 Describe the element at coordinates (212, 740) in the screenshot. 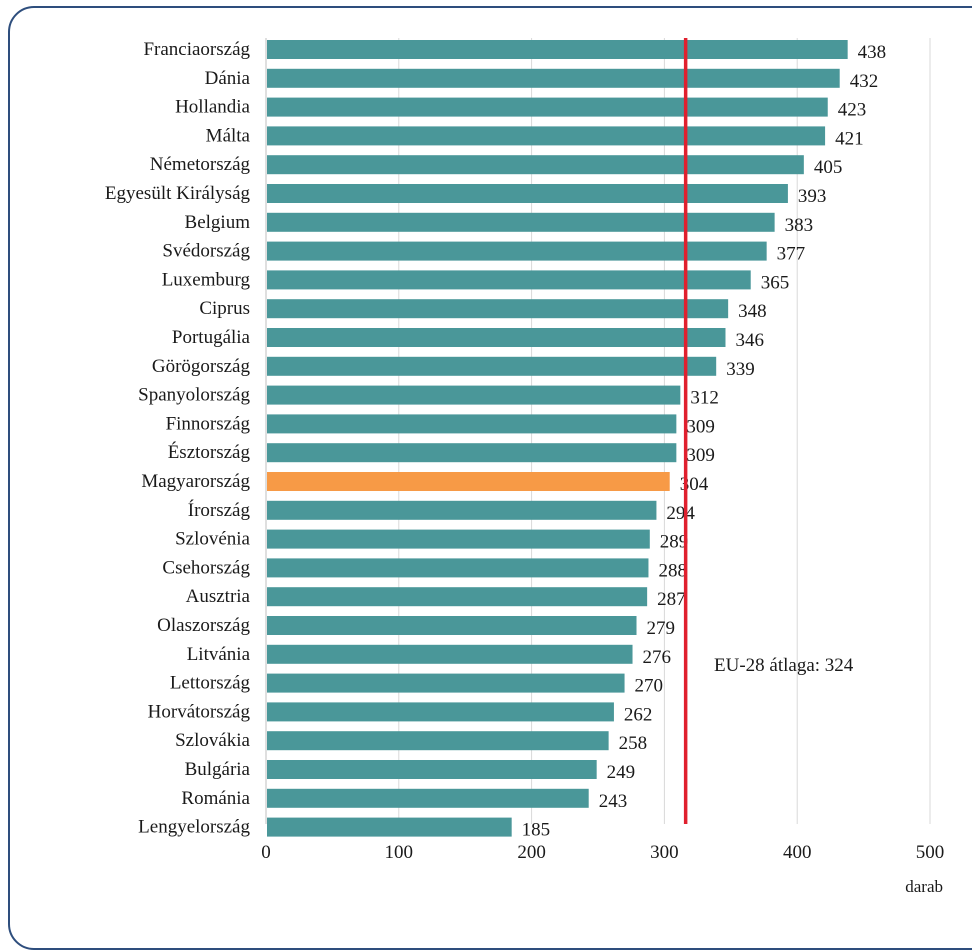

I see `category-label: Szlovákia` at that location.